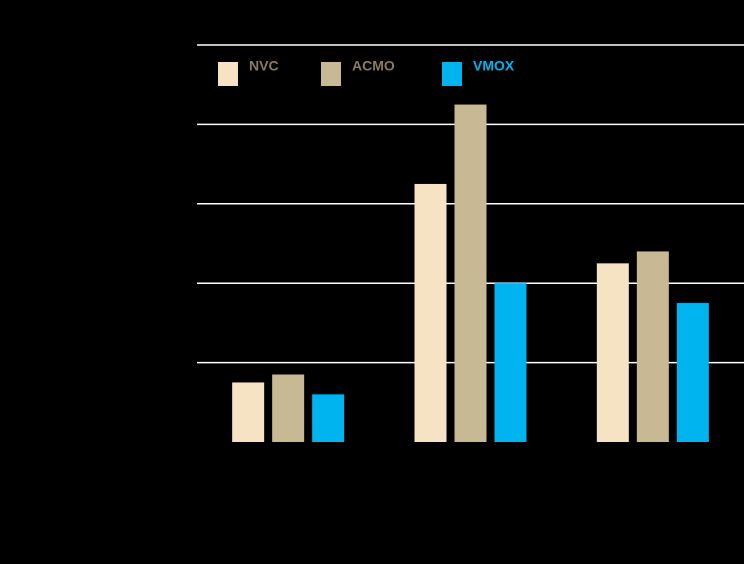  Describe the element at coordinates (181, 203) in the screenshot. I see `y-tick-label: 60` at that location.